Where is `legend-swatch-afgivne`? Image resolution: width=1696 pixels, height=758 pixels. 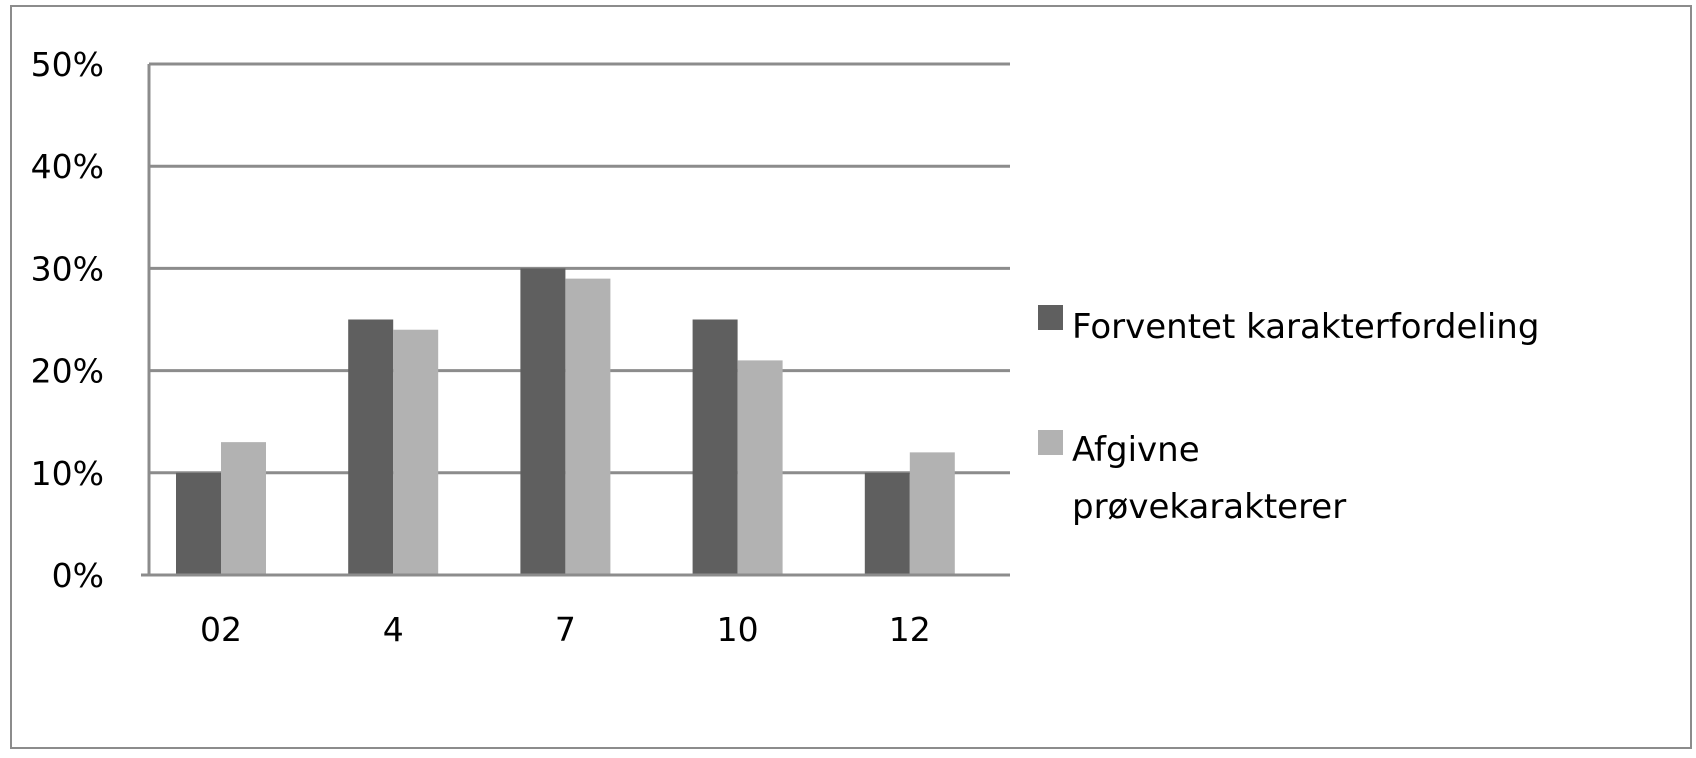 legend-swatch-afgivne is located at coordinates (1050, 442).